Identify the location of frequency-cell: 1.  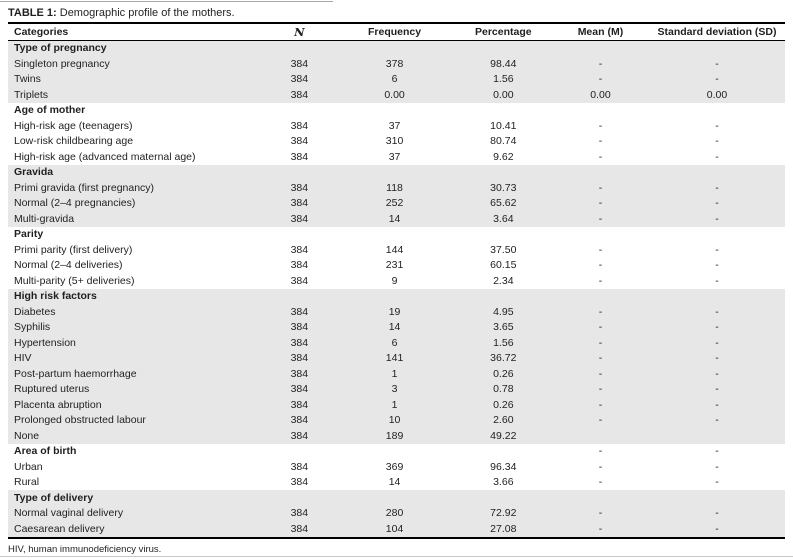
(394, 404).